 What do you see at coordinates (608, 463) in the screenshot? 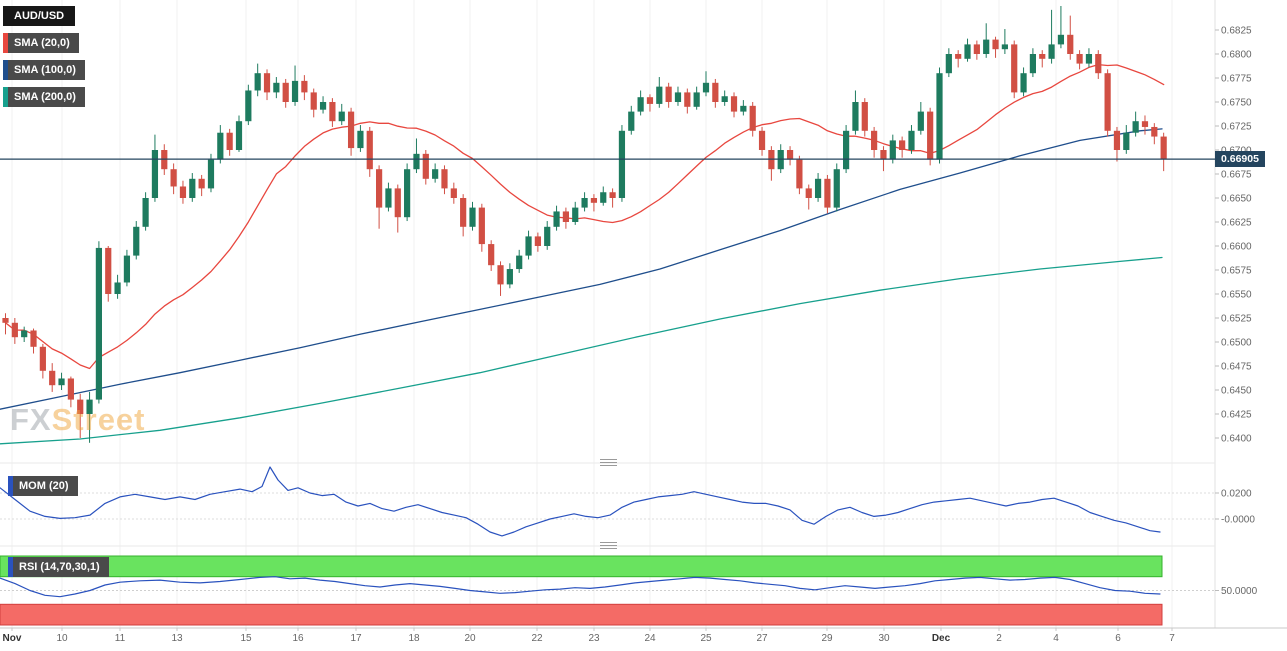
I see `panel-splitter-momentum` at bounding box center [608, 463].